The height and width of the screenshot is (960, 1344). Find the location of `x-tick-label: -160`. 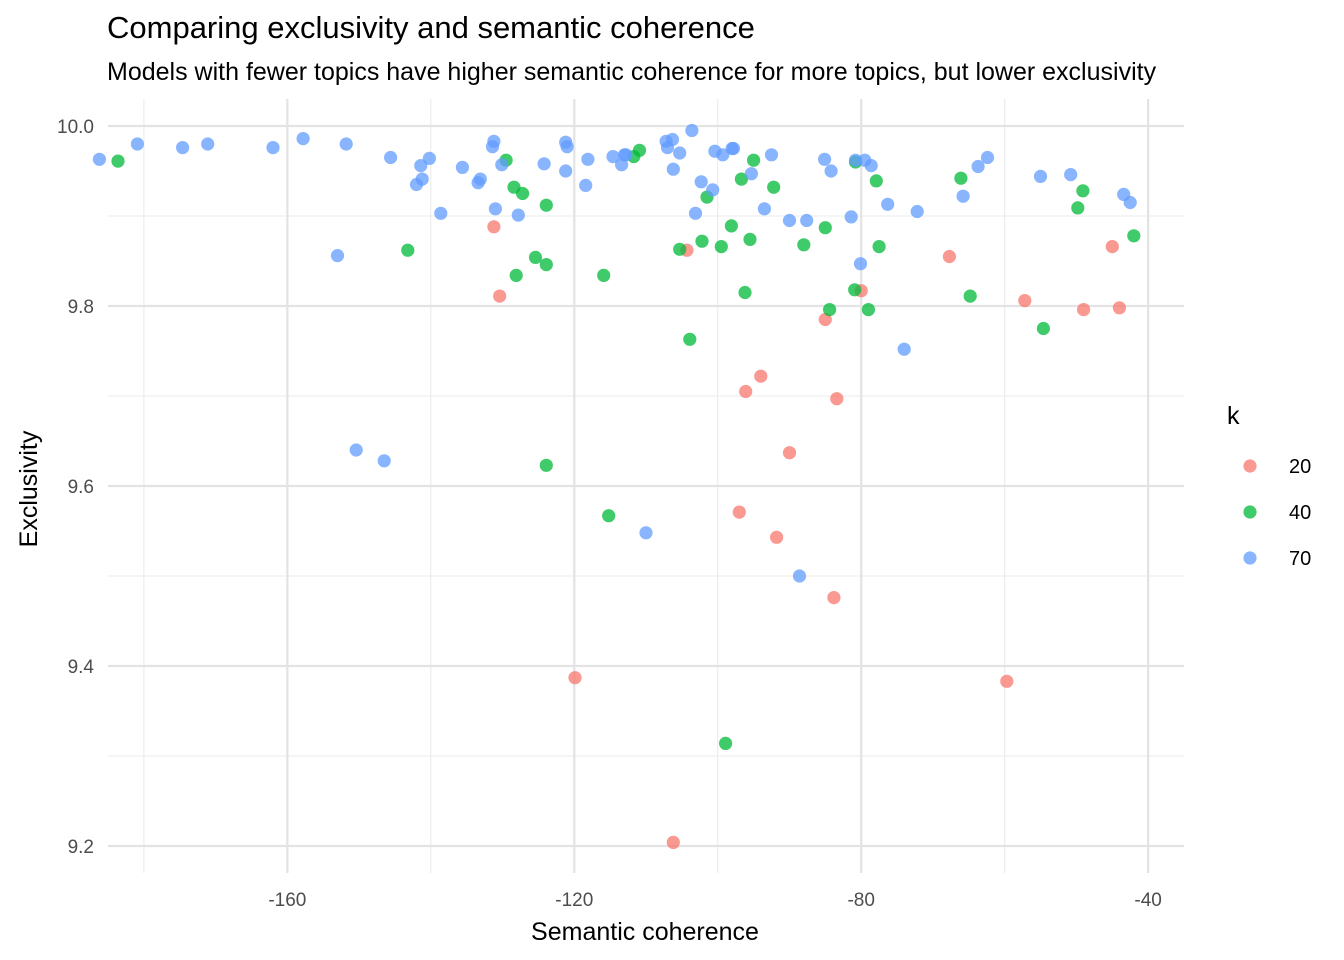

x-tick-label: -160 is located at coordinates (287, 900).